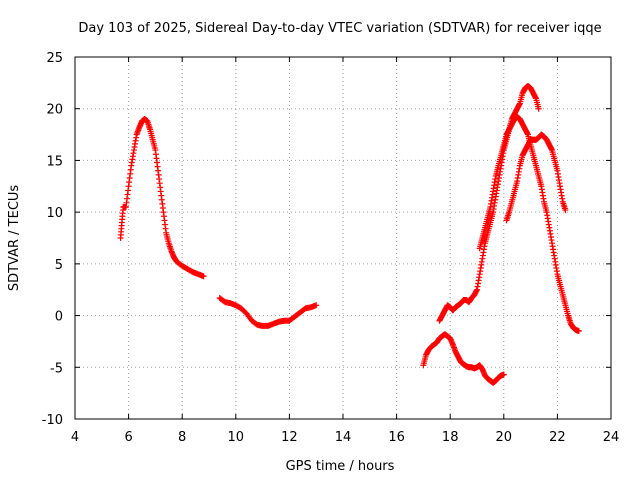 This screenshot has height=480, width=640. I want to click on x-tick-label: 20, so click(504, 437).